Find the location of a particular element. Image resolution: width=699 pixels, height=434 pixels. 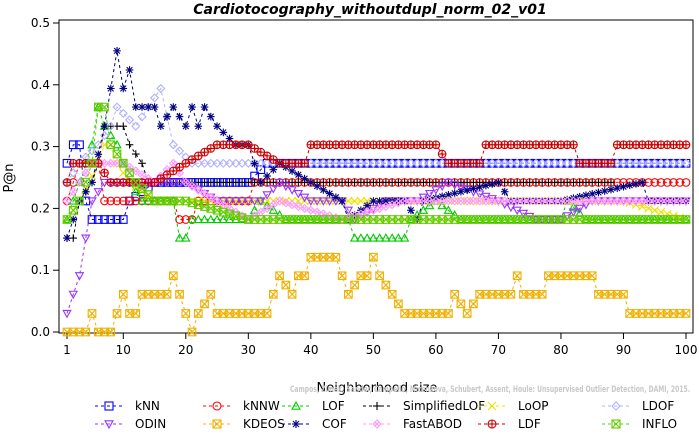

legend-label: FastABOD is located at coordinates (432, 424).